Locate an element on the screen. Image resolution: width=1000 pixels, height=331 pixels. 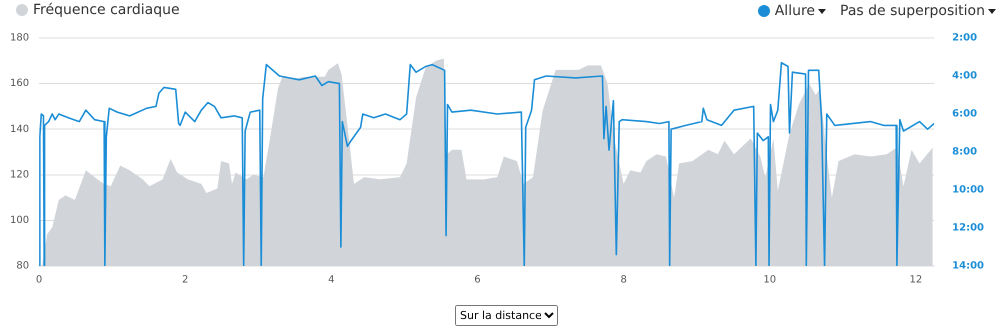
x-tick-label: 8 is located at coordinates (623, 280).